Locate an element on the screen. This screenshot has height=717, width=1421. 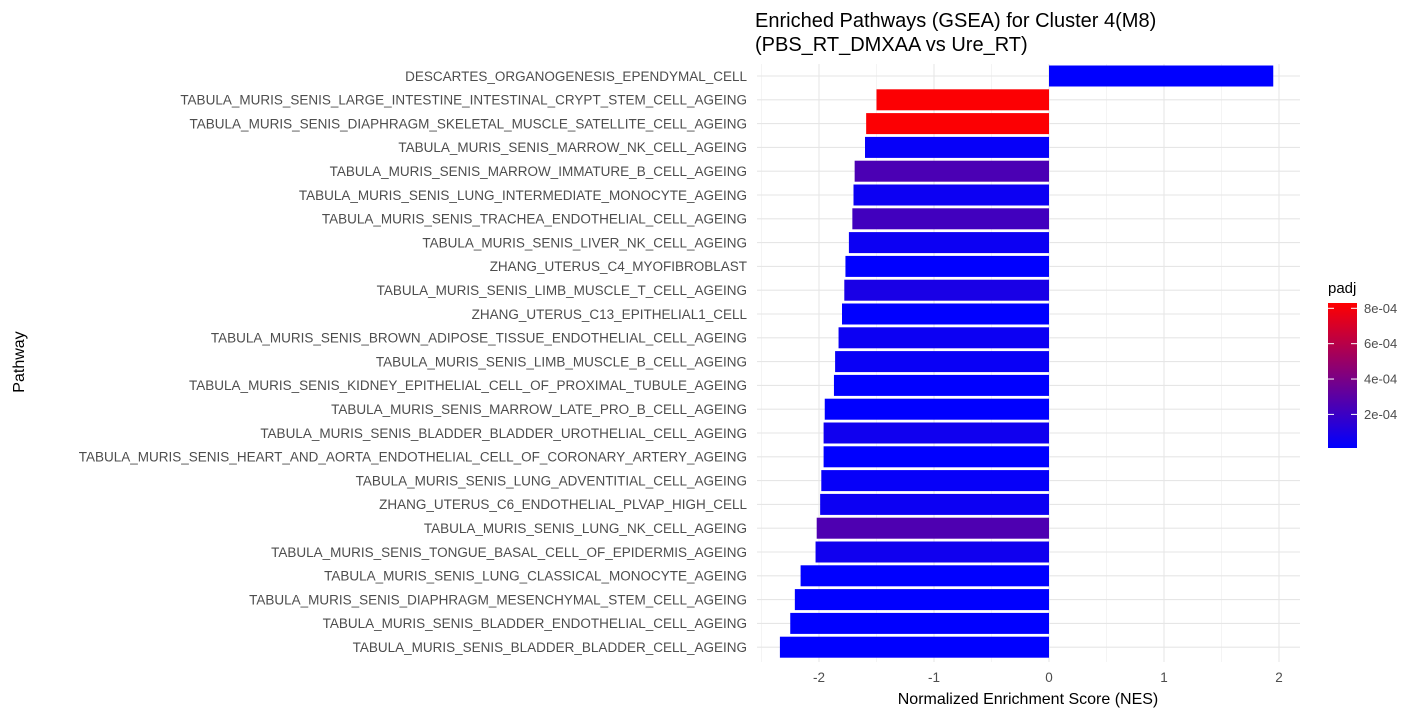
legend-colorbar is located at coordinates (1342, 375).